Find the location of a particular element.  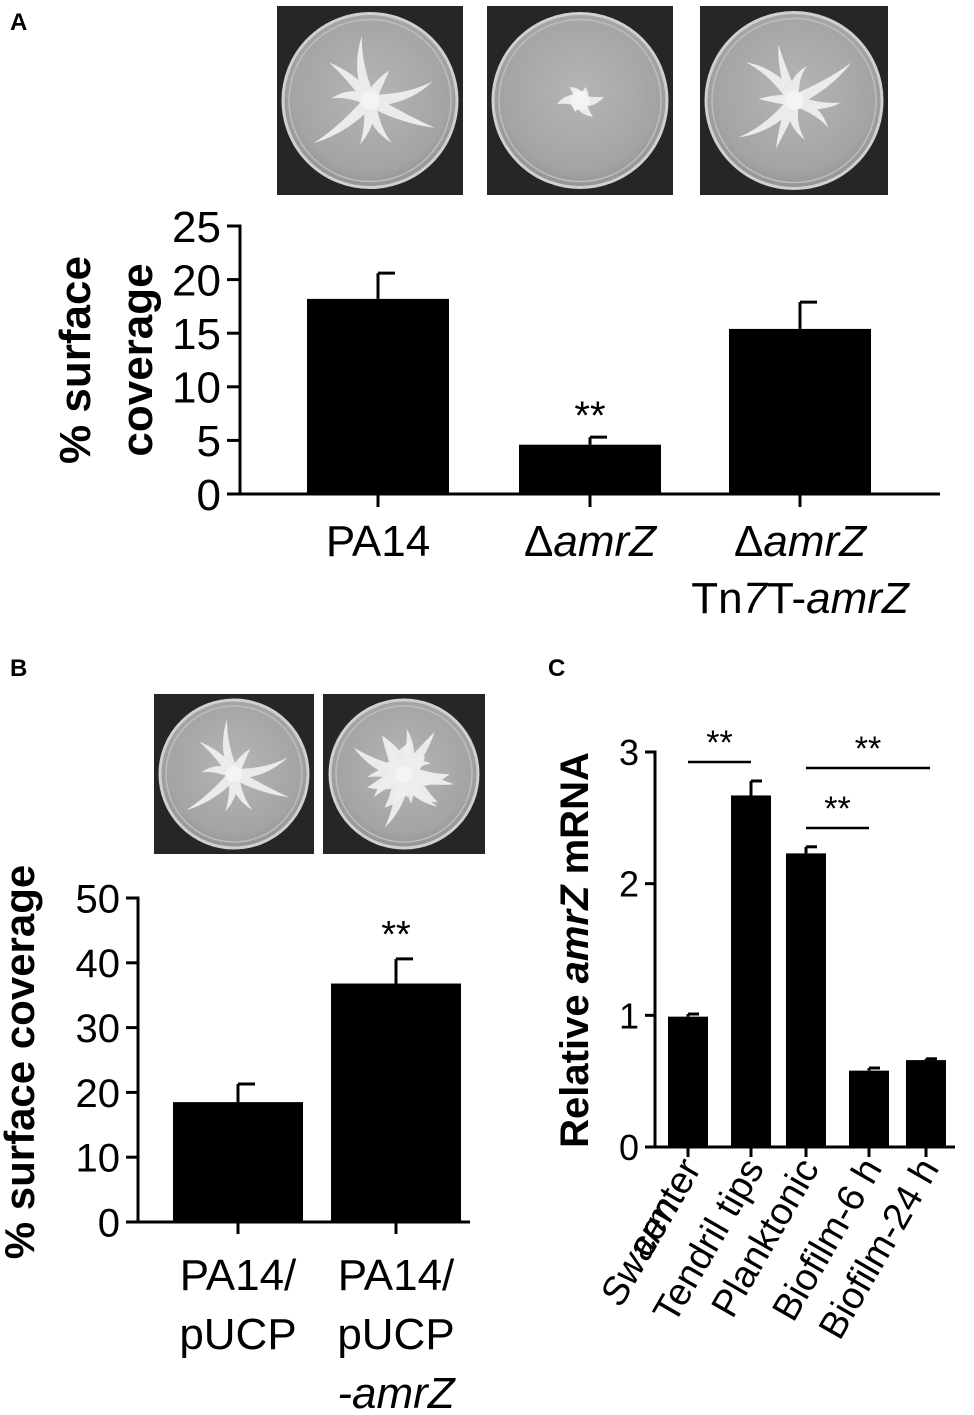

x-category-label: PA14 is located at coordinates (378, 541).